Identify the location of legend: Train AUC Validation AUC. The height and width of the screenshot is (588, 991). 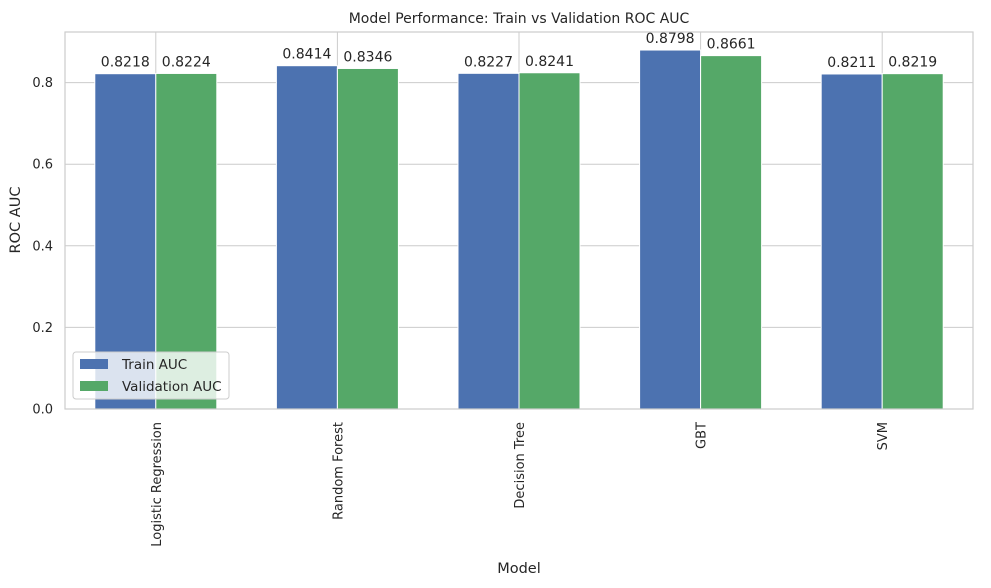
(151, 375).